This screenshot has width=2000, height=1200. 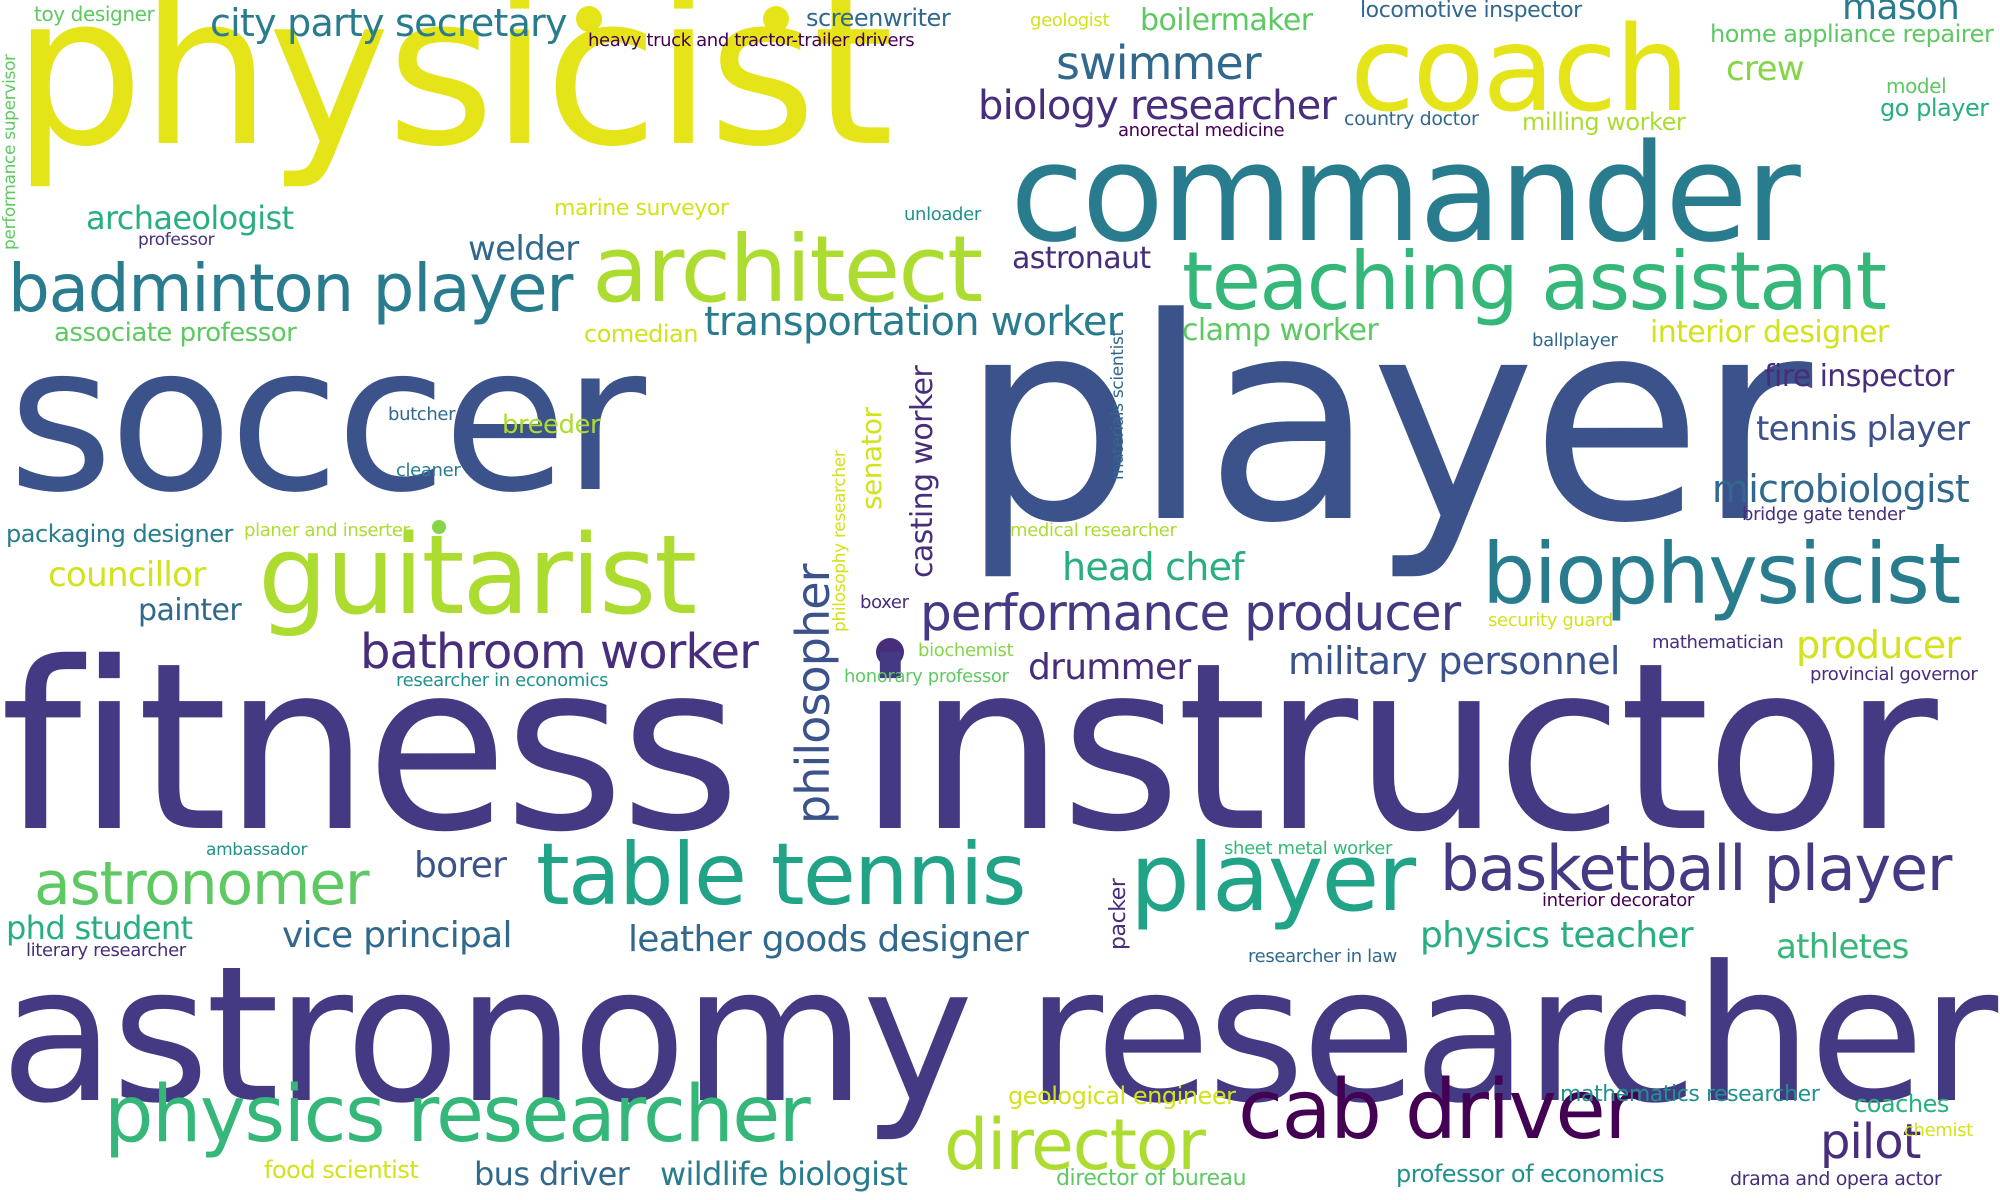 I want to click on word-researcher-in-law: researcher in law, so click(x=1322, y=956).